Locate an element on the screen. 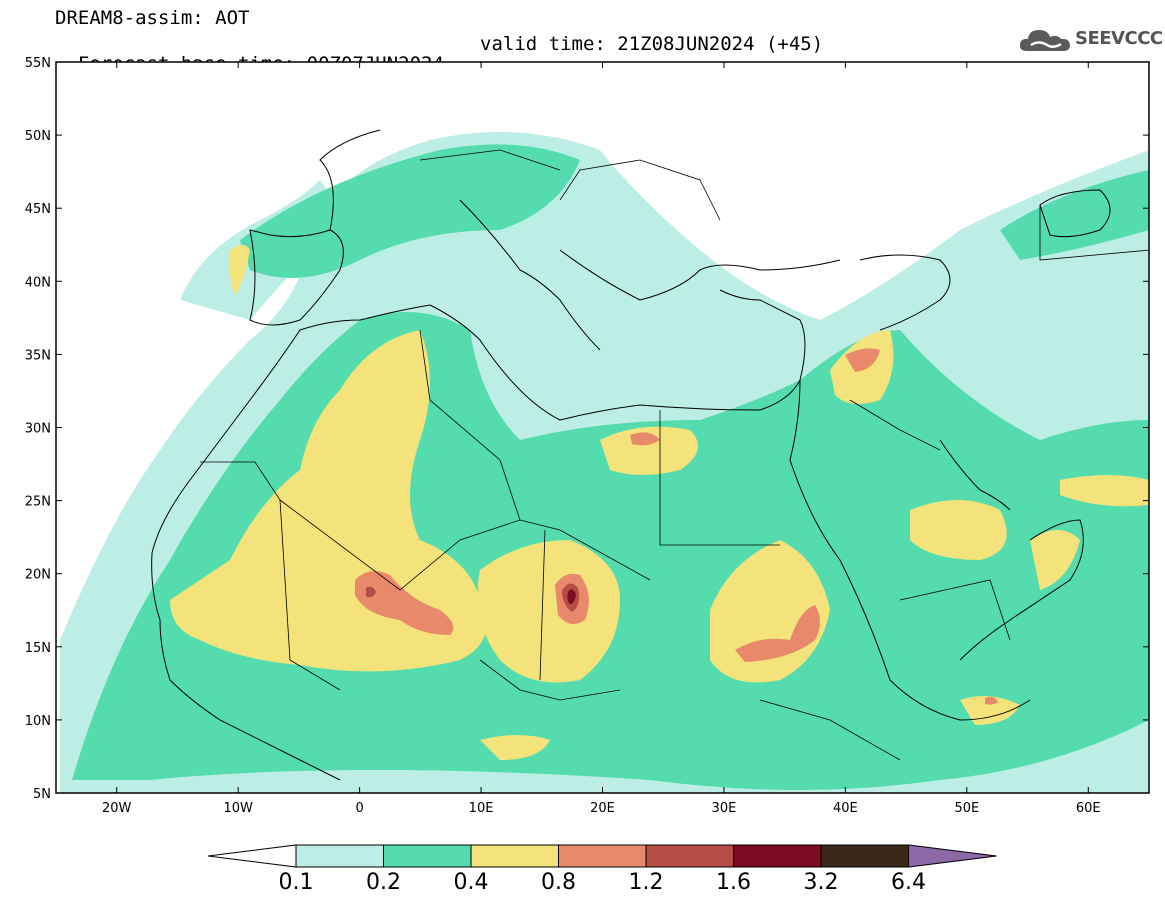  lat-label: 30N is located at coordinates (38, 429).